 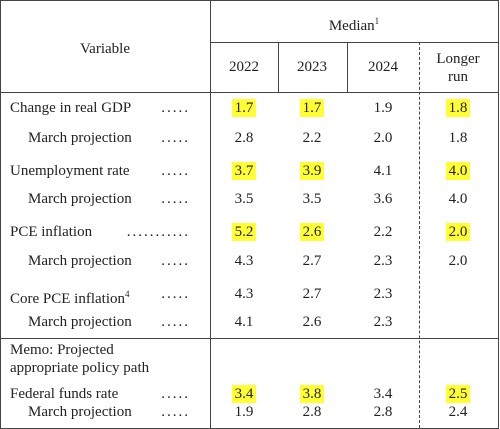 I want to click on column-header: 2024, so click(x=383, y=67).